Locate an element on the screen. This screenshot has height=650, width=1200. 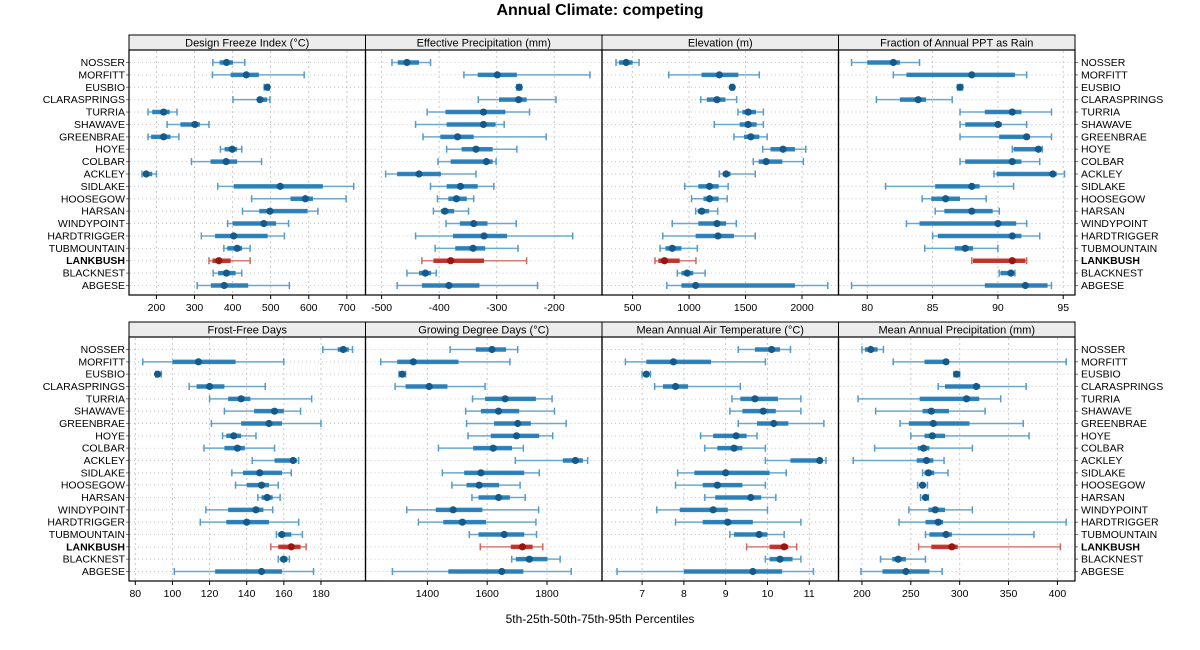
station-label-left: ACKLEY is located at coordinates (104, 461).